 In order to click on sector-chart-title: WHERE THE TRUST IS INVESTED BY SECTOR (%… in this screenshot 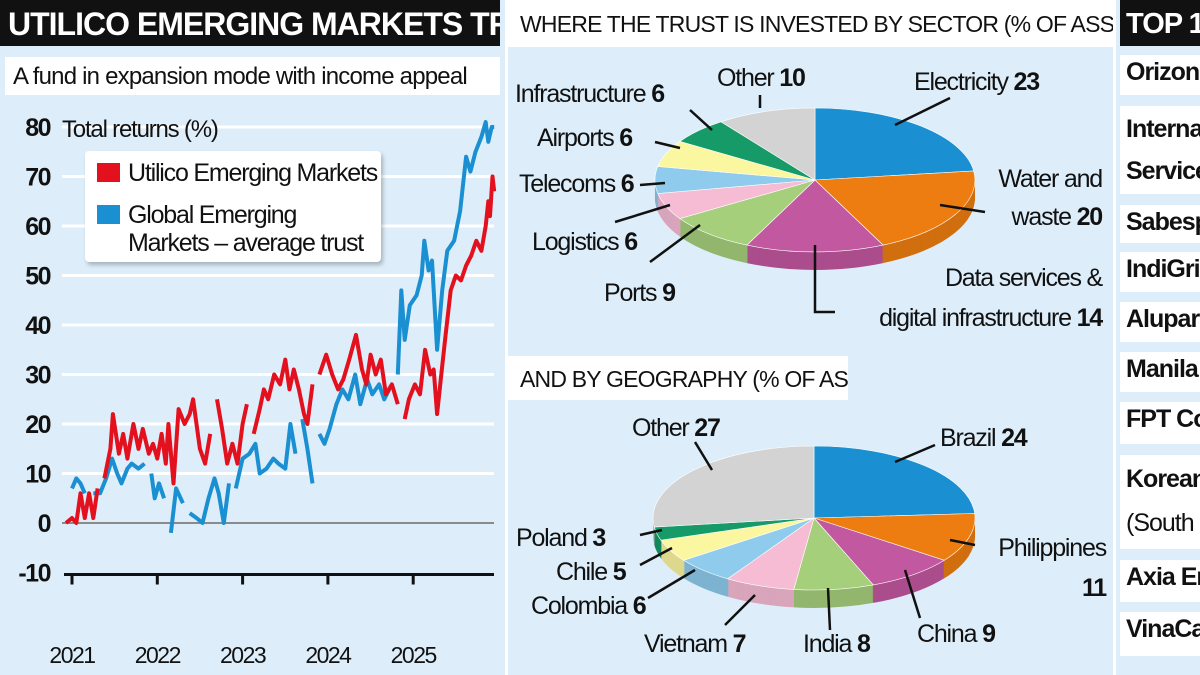, I will do `click(810, 23)`.